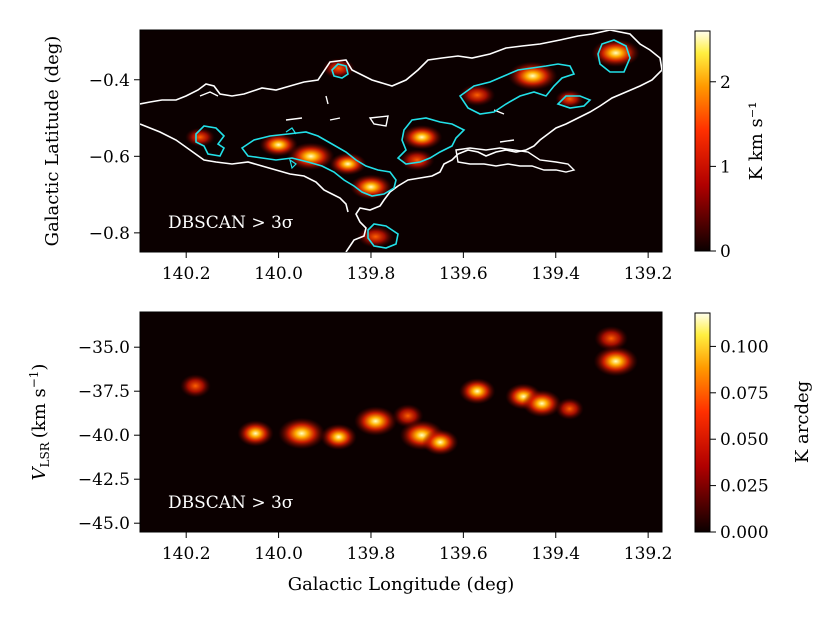  What do you see at coordinates (104, 348) in the screenshot?
I see `y-tick-label: −35.0` at bounding box center [104, 348].